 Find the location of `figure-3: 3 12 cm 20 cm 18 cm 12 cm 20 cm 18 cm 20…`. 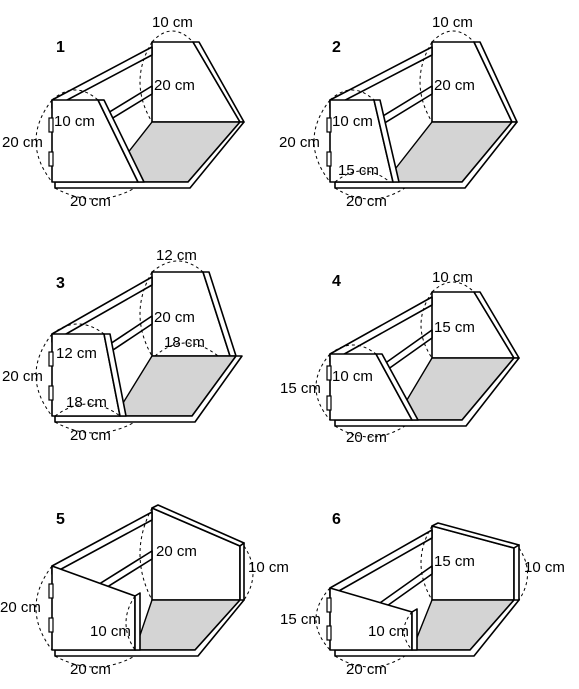

figure-3: 3 12 cm 20 cm 18 cm 12 cm 20 cm 18 cm 20… is located at coordinates (122, 345).